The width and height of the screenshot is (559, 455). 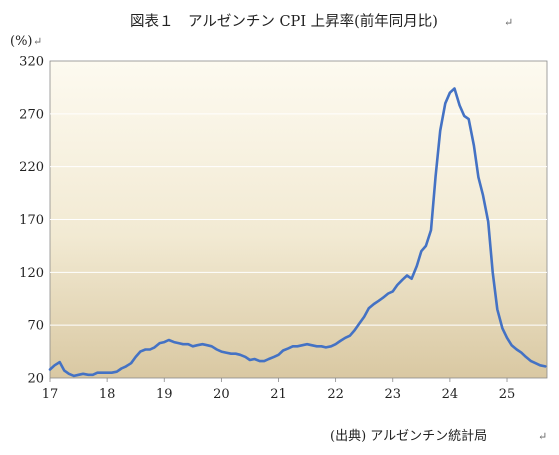 What do you see at coordinates (164, 394) in the screenshot?
I see `x-tick-label-19: 19` at bounding box center [164, 394].